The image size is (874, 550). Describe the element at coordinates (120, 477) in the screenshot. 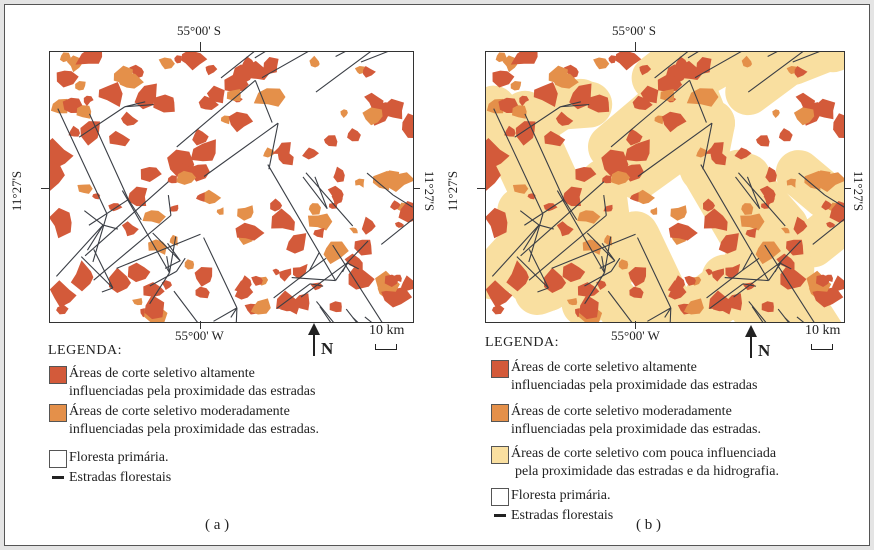

I see `legend-text: Estradas florestais` at that location.